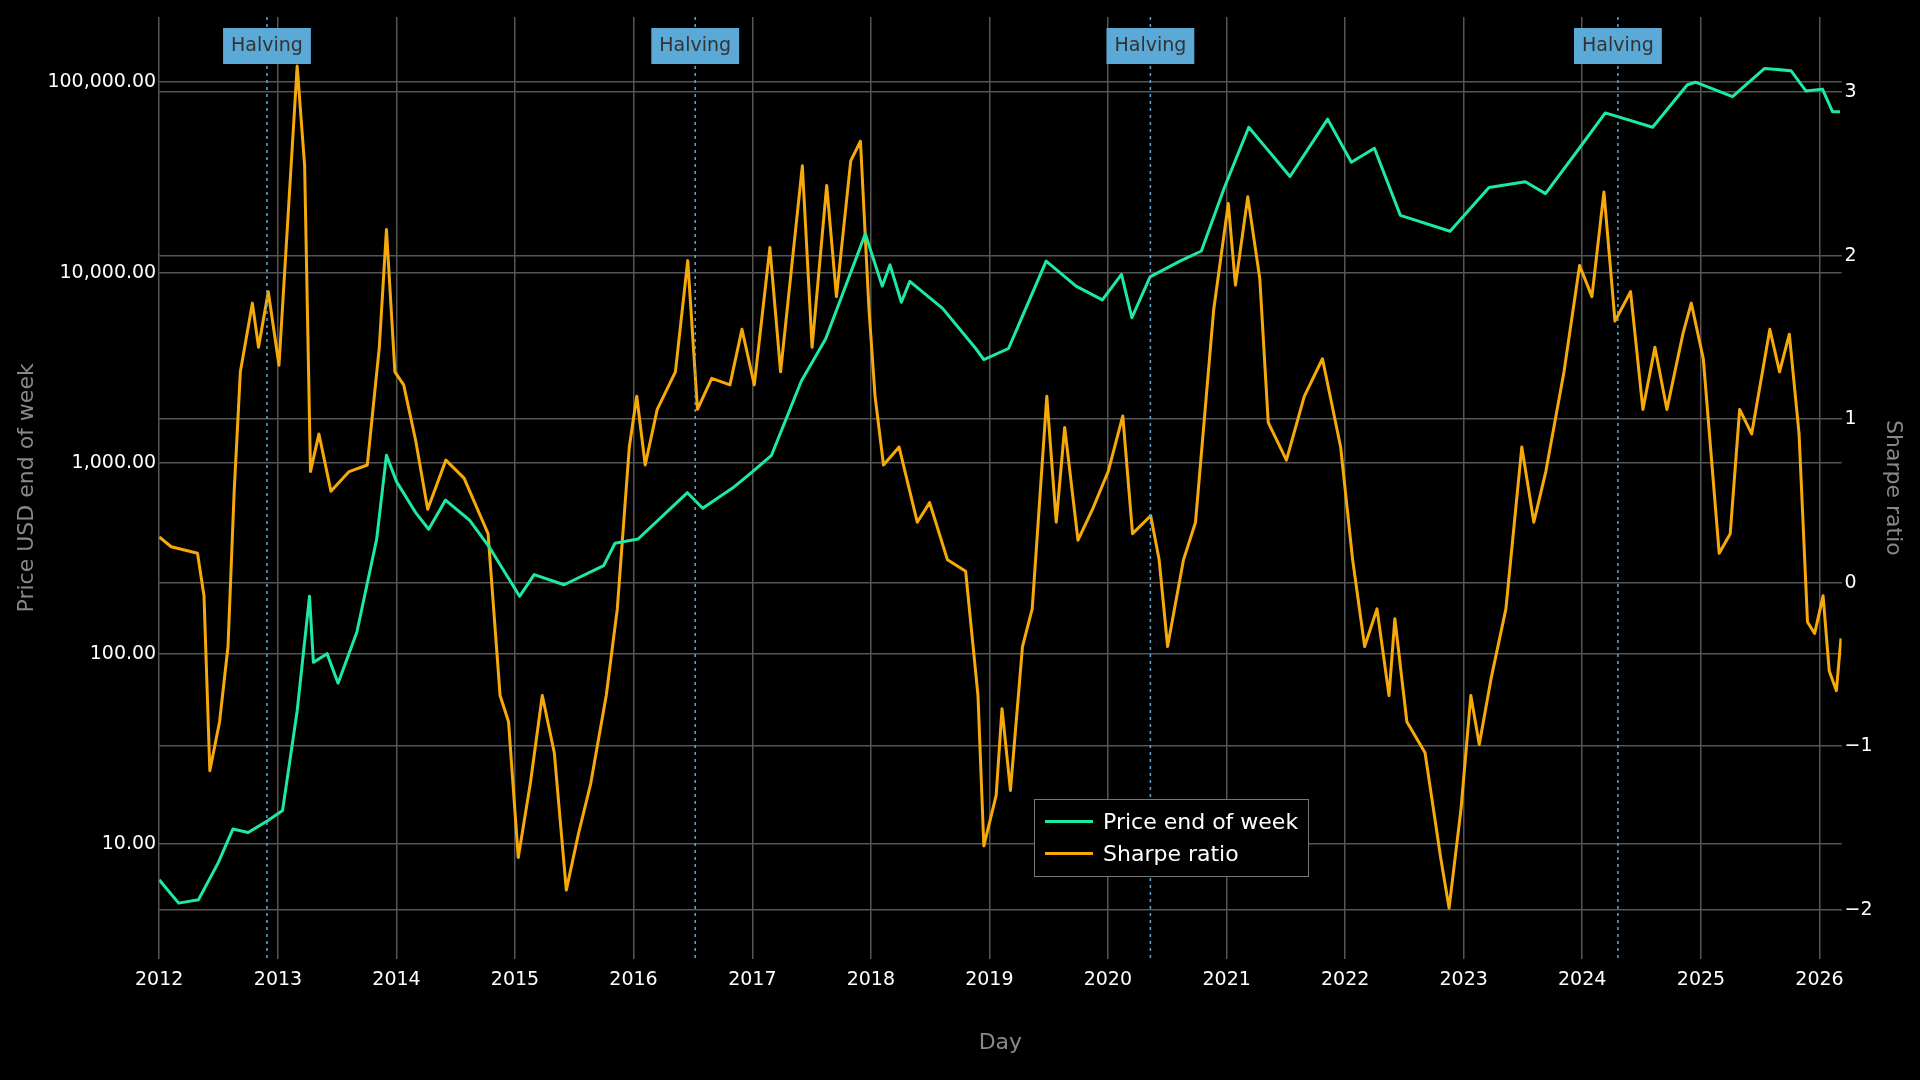 This screenshot has height=1080, width=1920. What do you see at coordinates (1226, 978) in the screenshot?
I see `x-tick-label: 2021` at bounding box center [1226, 978].